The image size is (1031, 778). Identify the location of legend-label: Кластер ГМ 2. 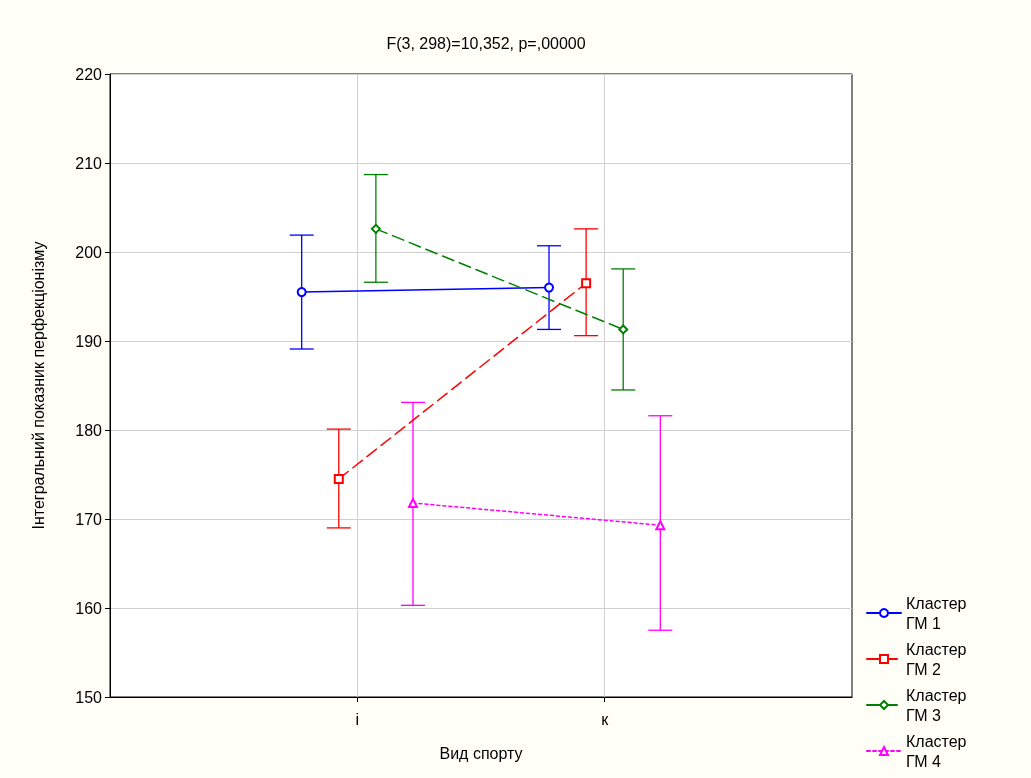
(938, 659).